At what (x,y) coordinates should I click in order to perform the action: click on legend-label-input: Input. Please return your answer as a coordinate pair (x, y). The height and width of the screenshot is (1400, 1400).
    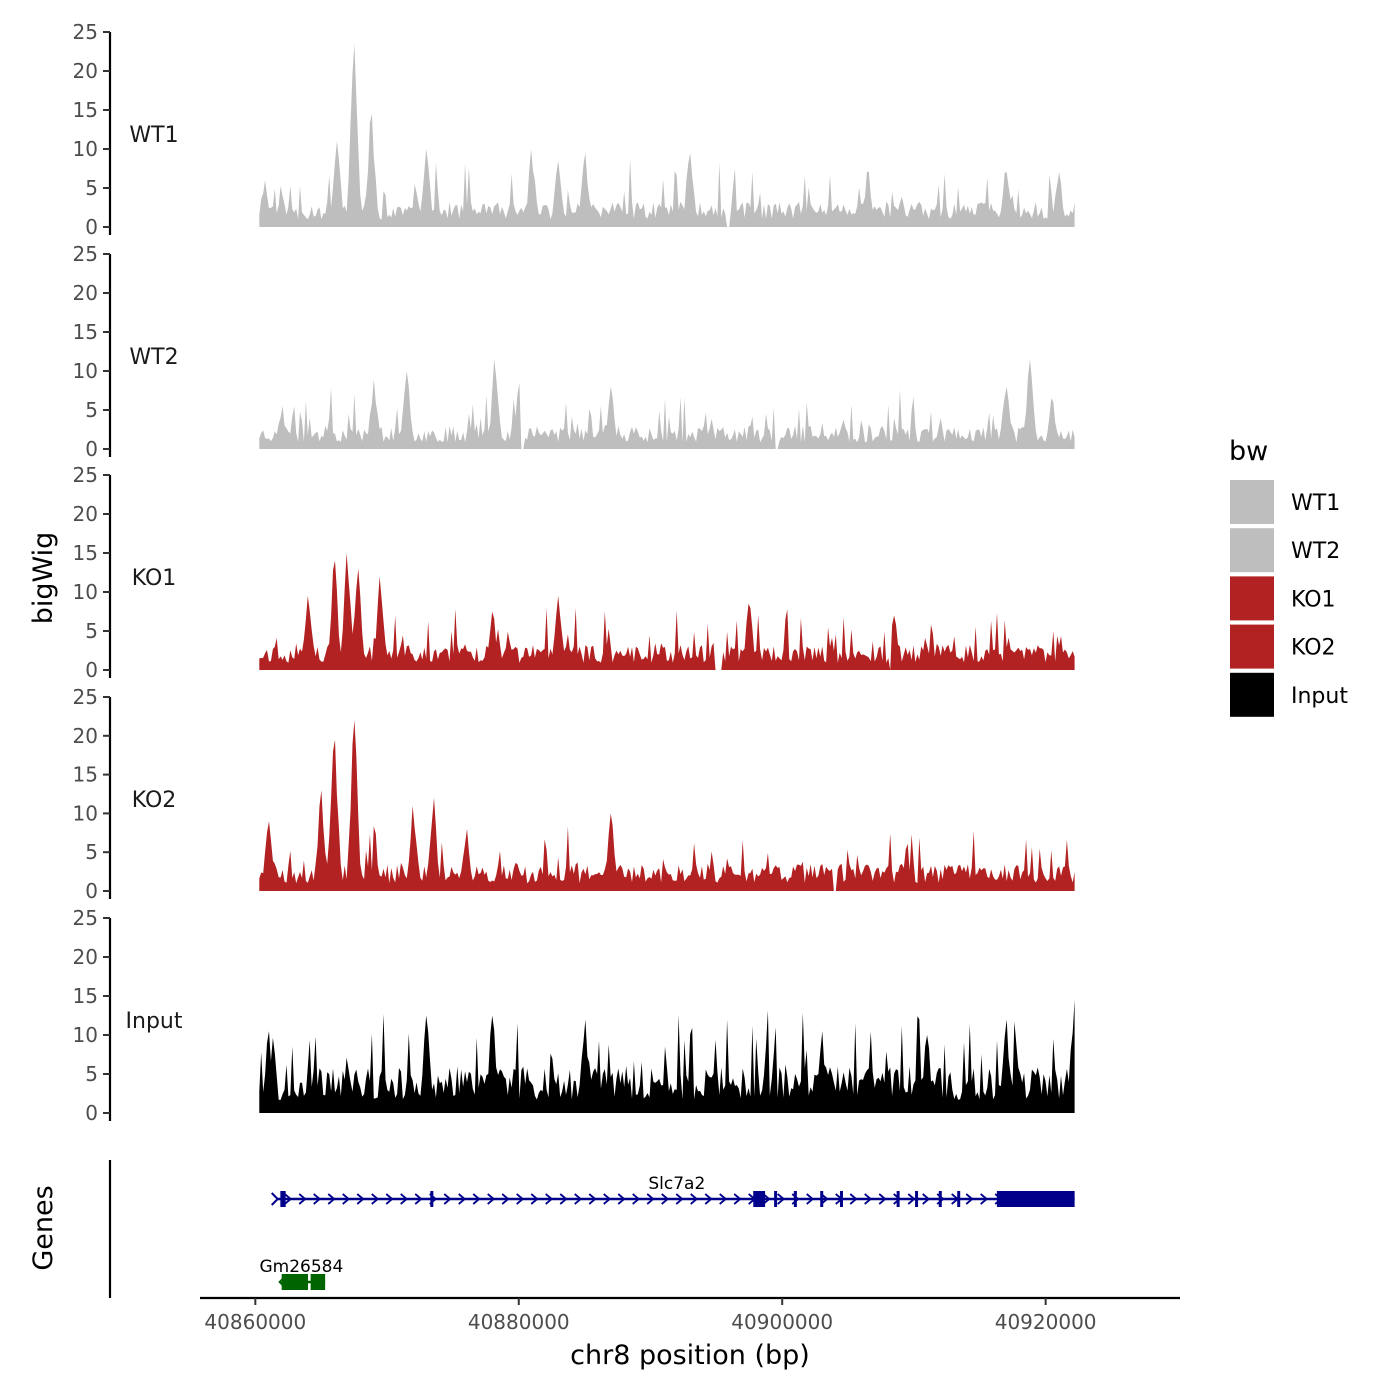
    Looking at the image, I should click on (1319, 696).